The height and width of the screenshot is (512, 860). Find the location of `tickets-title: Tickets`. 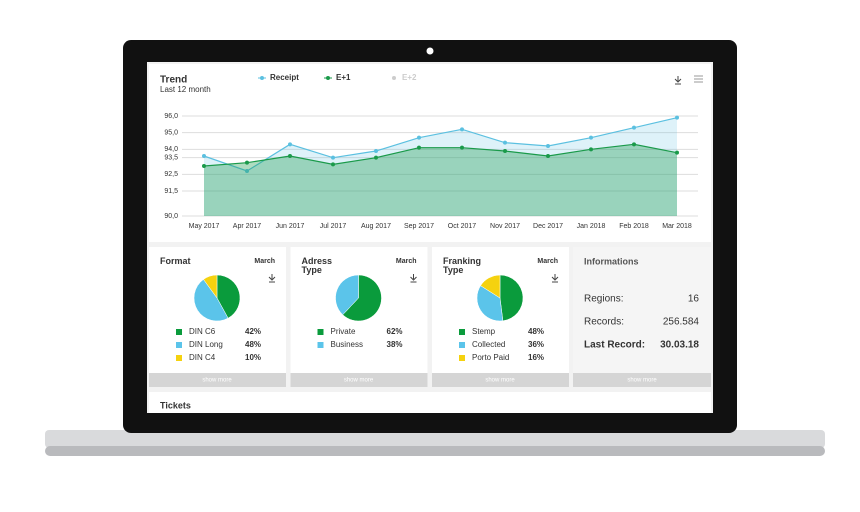

tickets-title: Tickets is located at coordinates (175, 405).